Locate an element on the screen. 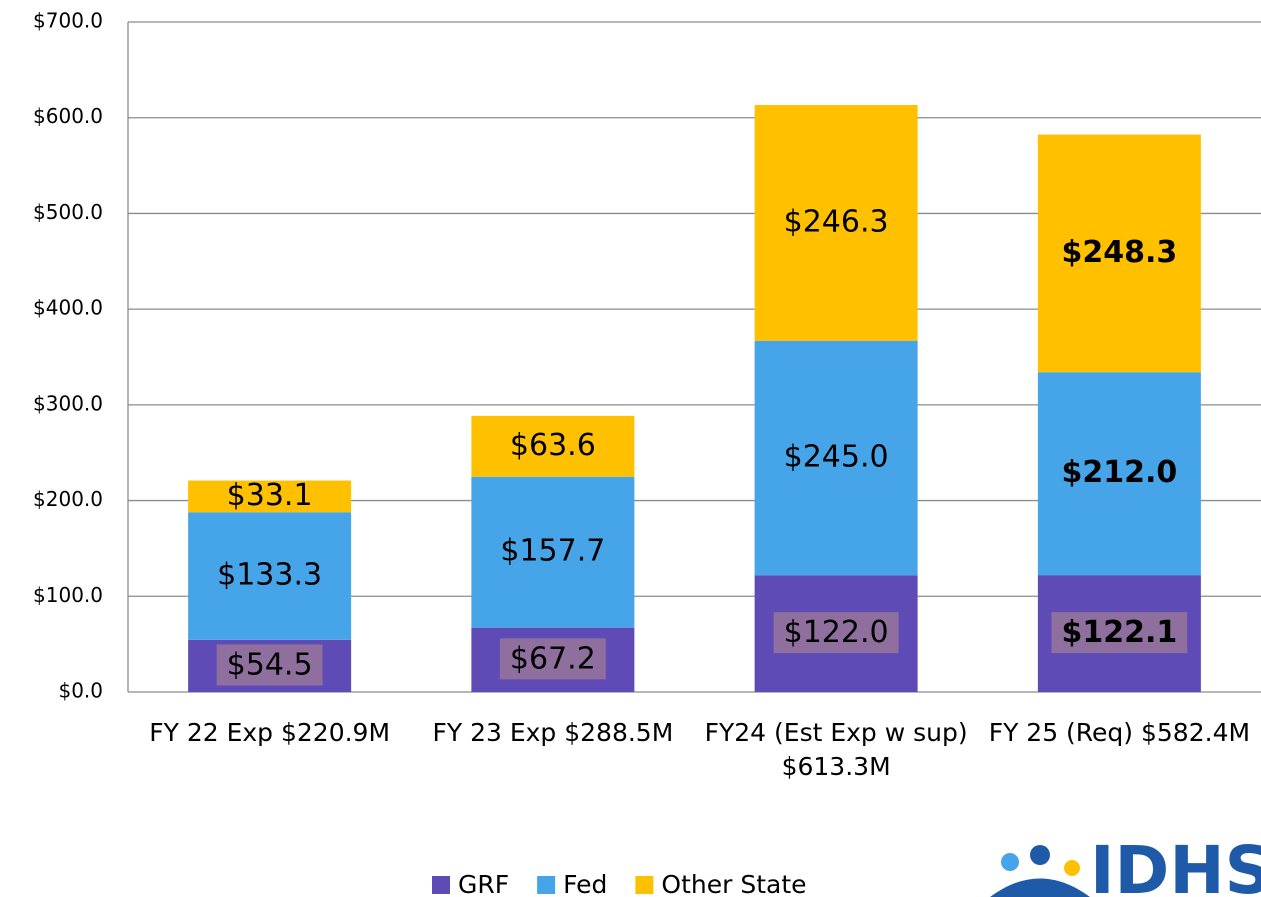  y-tick-label: $400.0 is located at coordinates (68, 308).